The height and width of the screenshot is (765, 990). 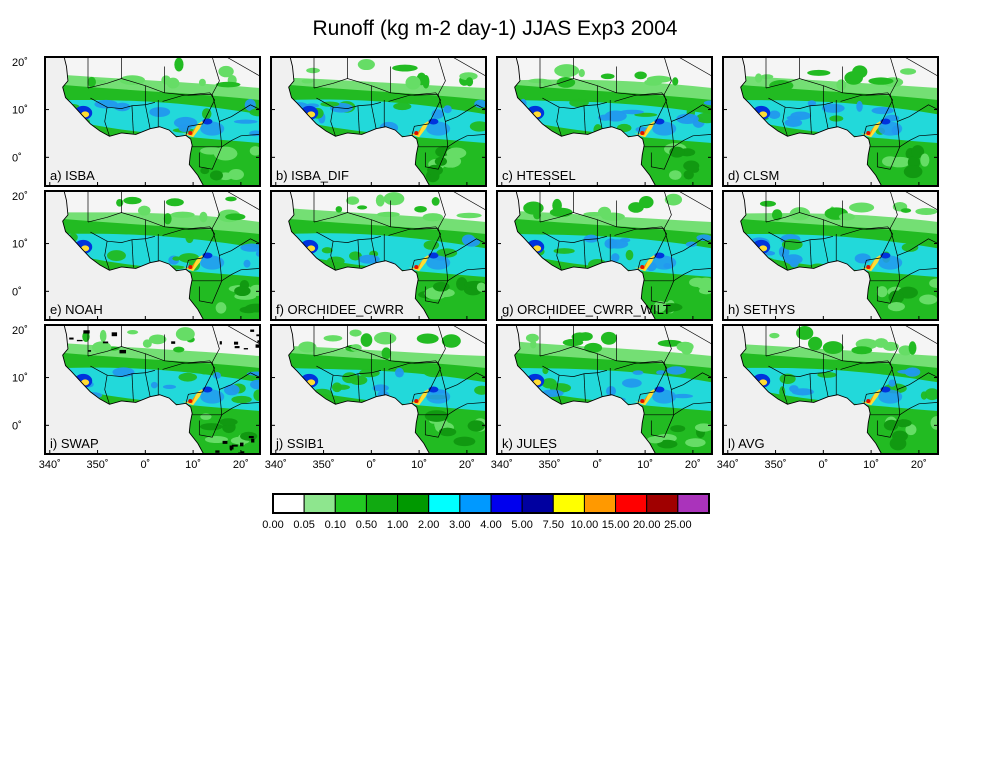 What do you see at coordinates (299, 443) in the screenshot?
I see `panel-label: j) SSIB1` at bounding box center [299, 443].